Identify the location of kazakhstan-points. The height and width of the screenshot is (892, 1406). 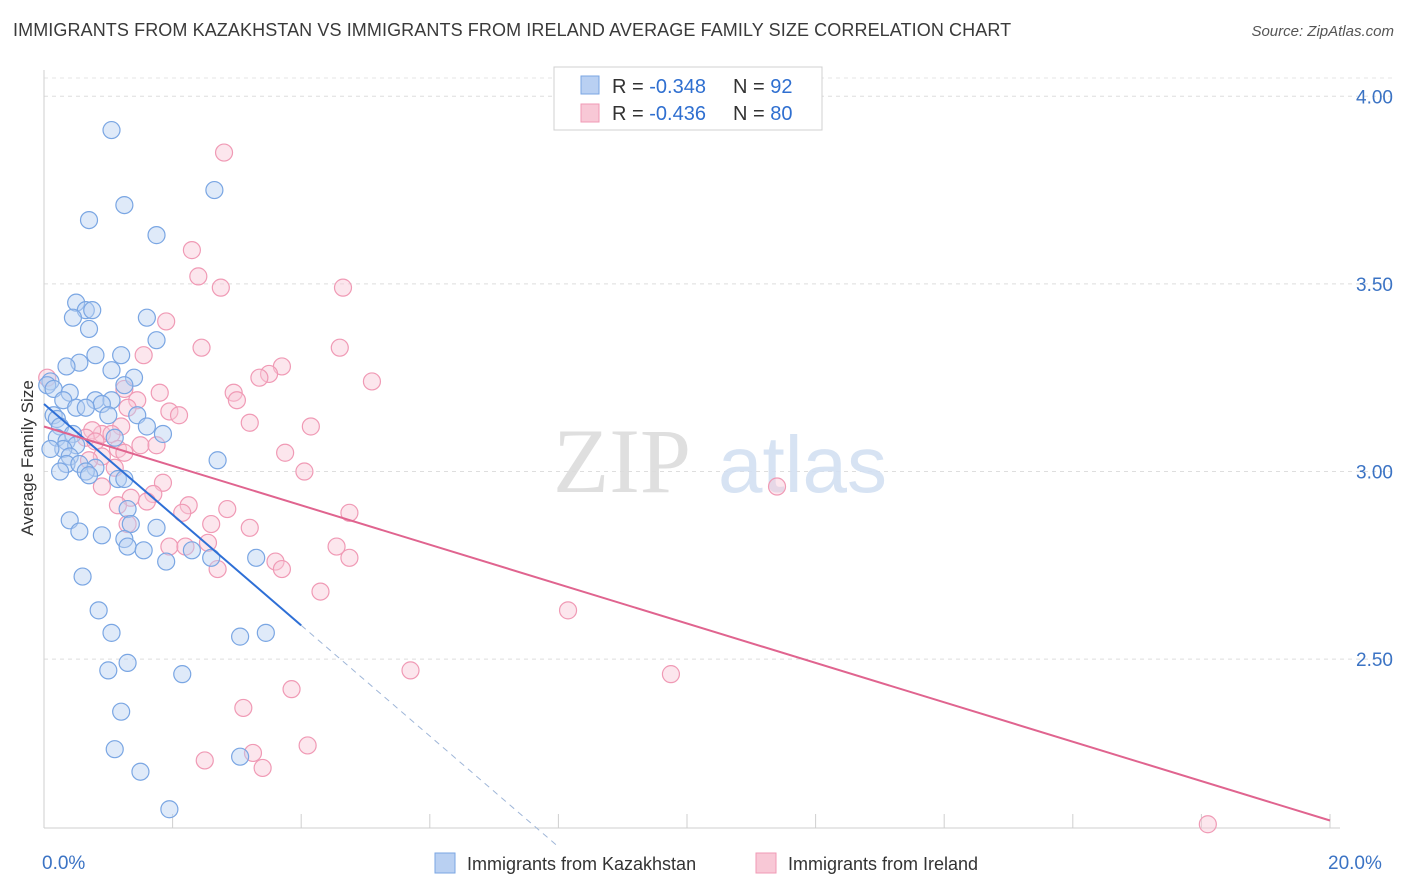
(156, 469).